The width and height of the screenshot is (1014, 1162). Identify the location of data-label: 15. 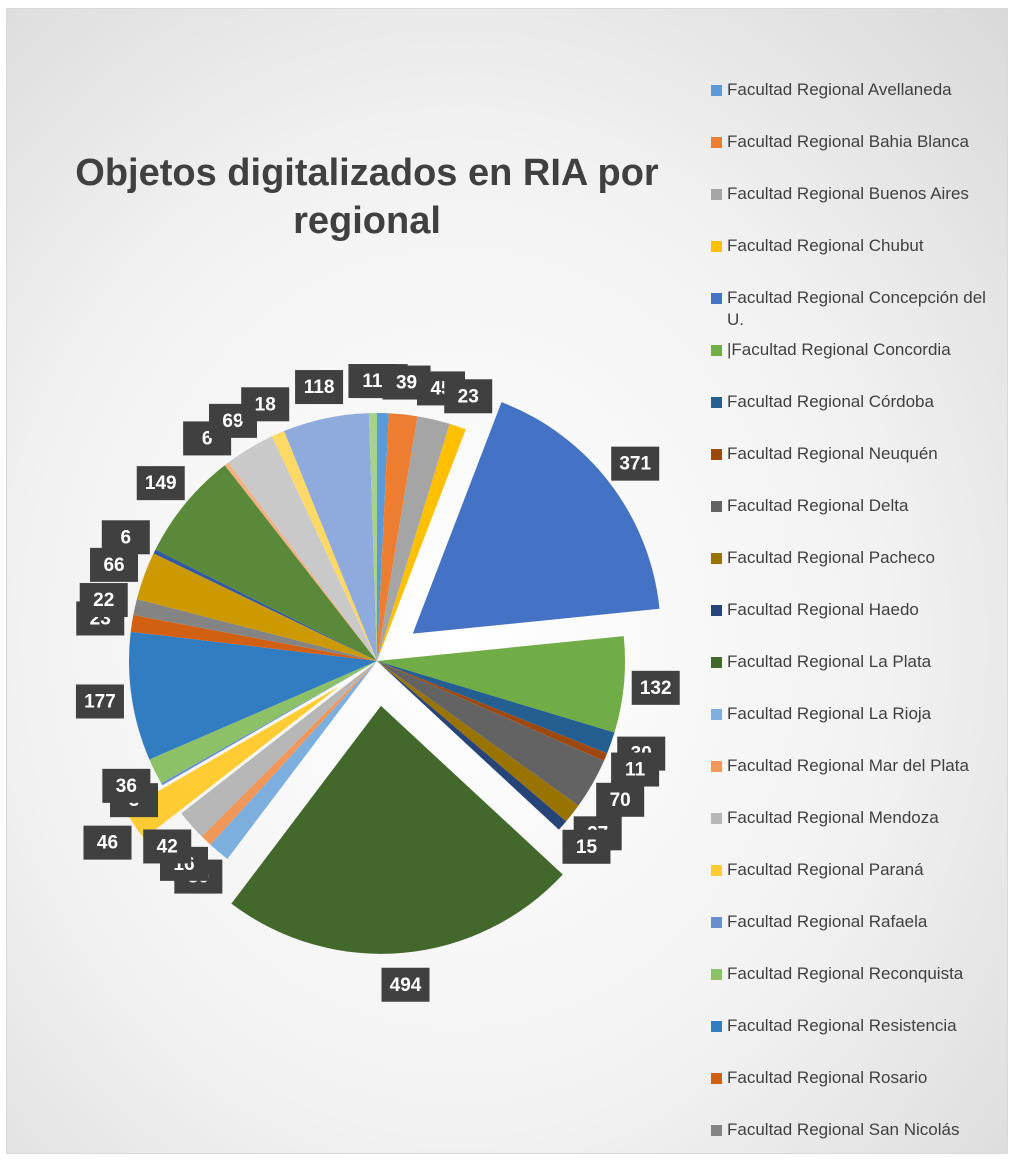
(586, 846).